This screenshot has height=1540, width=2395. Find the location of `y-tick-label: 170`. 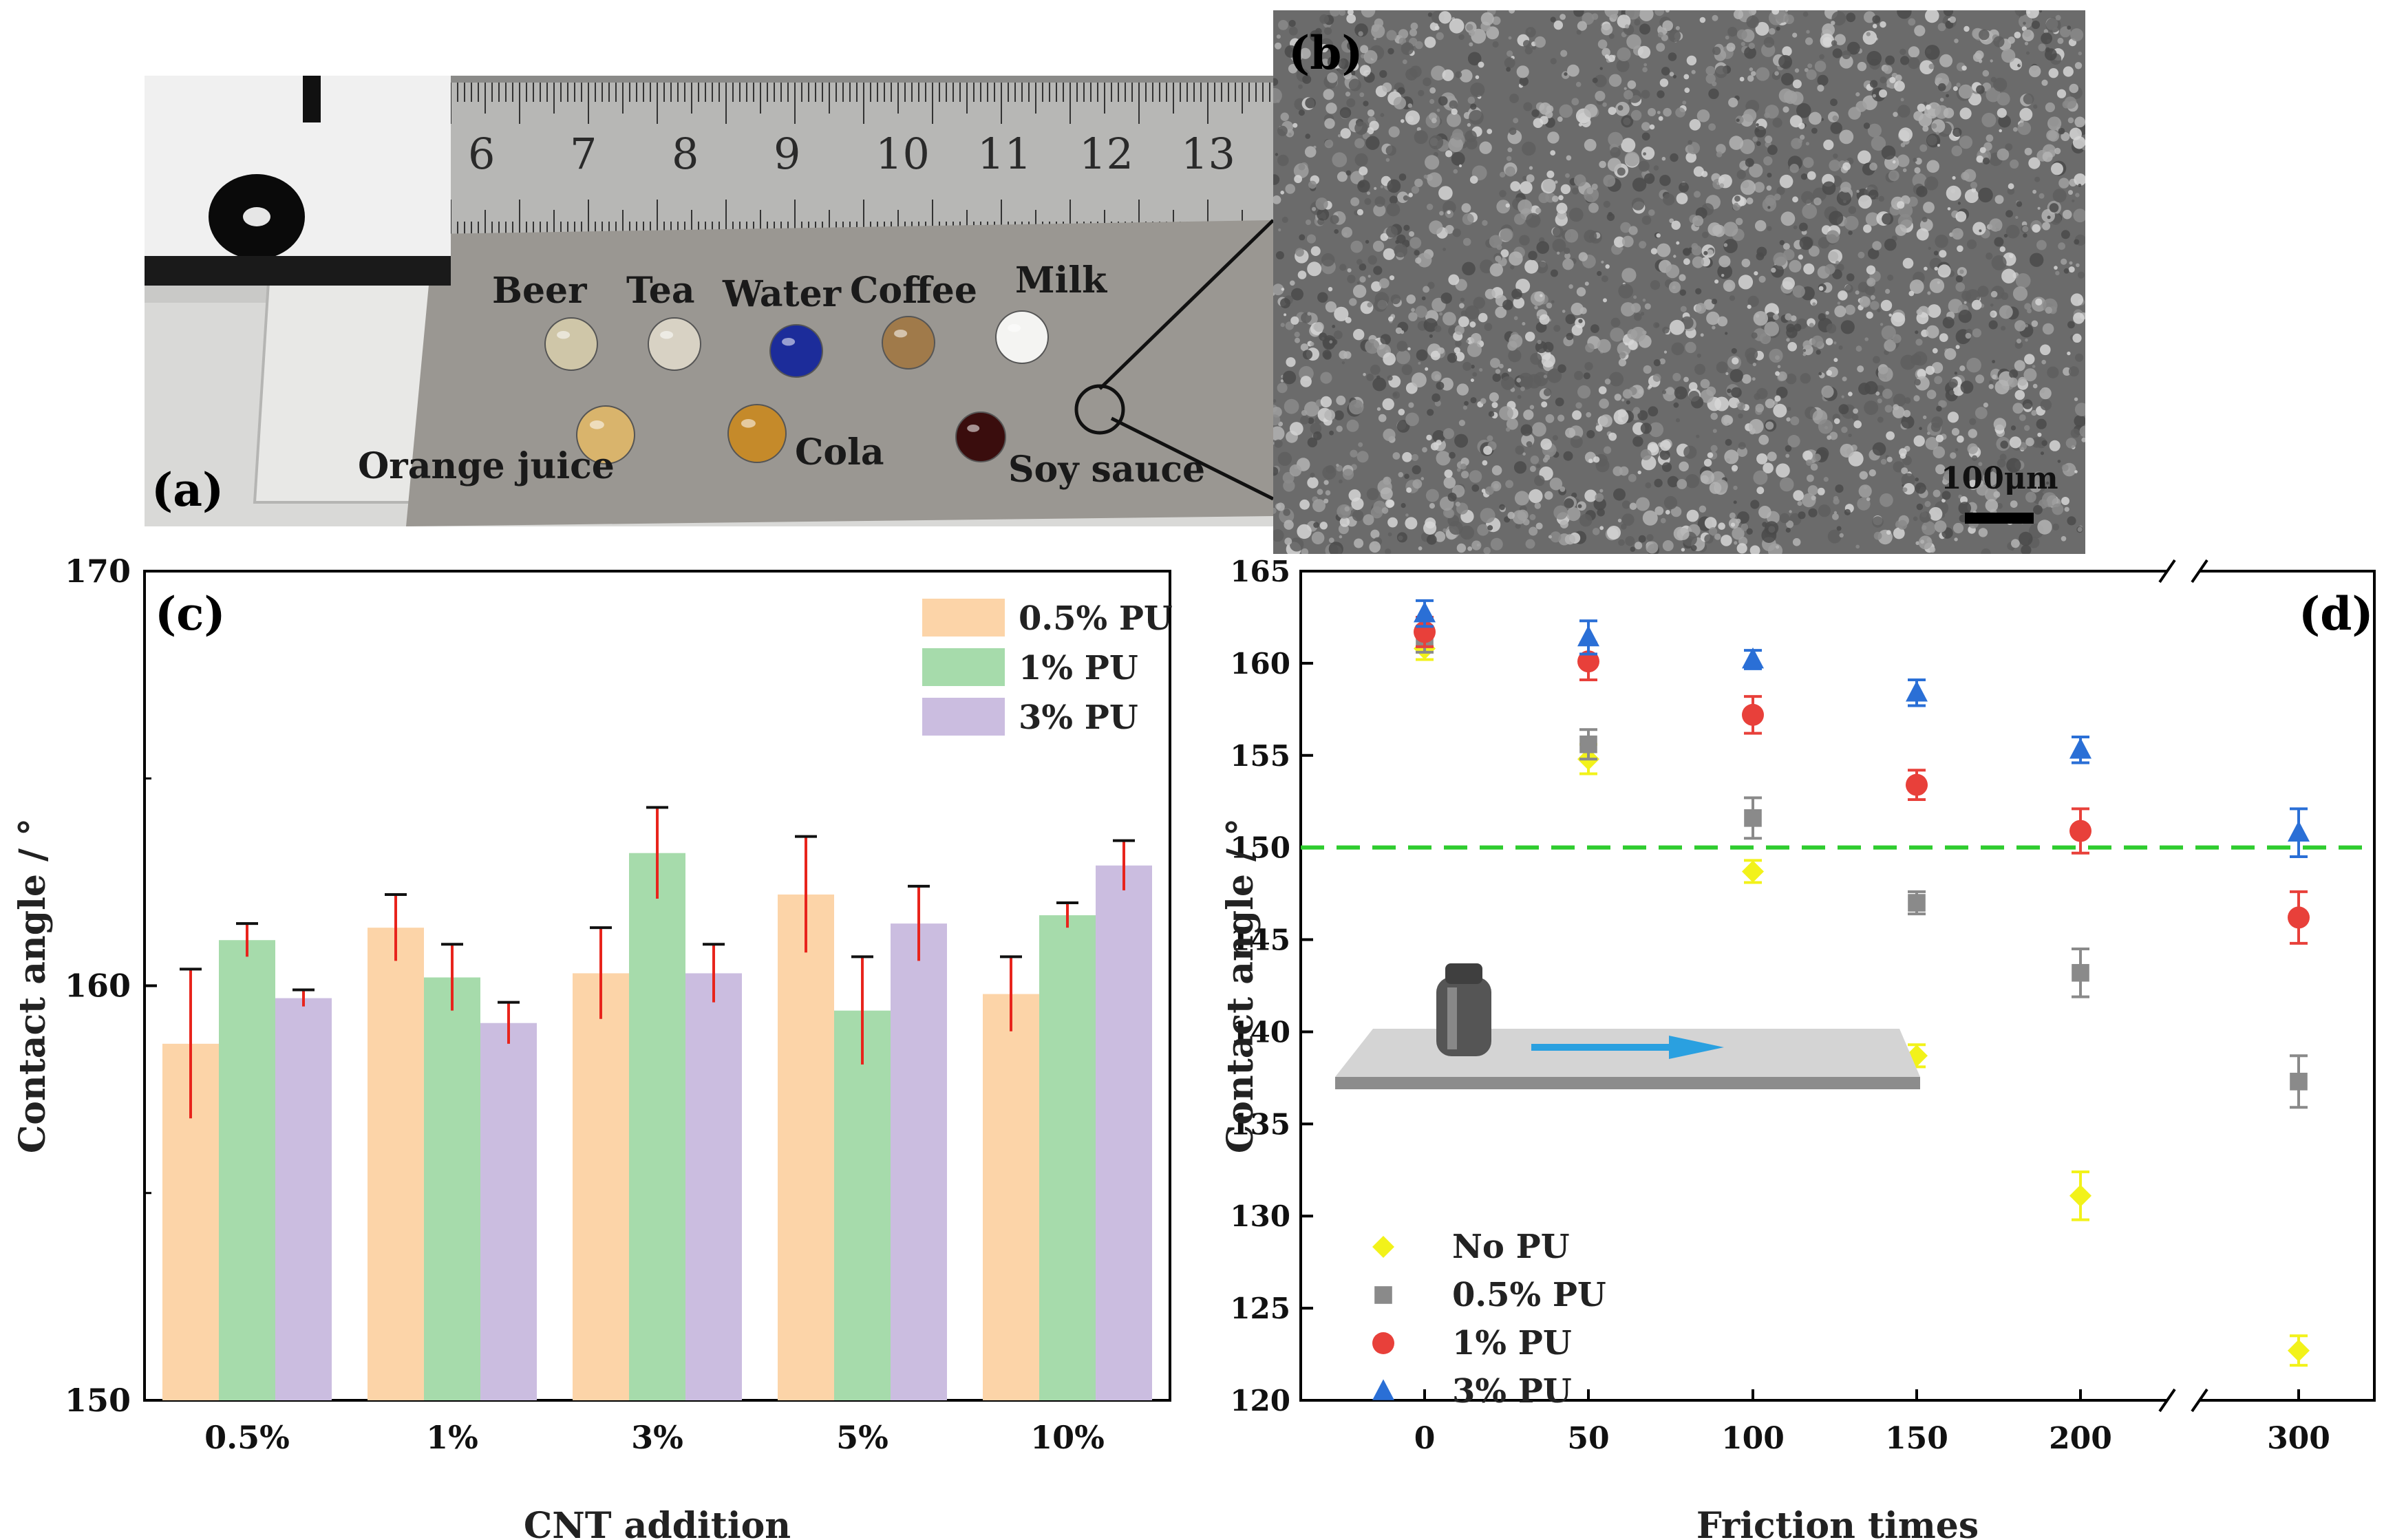

y-tick-label: 170 is located at coordinates (98, 571).